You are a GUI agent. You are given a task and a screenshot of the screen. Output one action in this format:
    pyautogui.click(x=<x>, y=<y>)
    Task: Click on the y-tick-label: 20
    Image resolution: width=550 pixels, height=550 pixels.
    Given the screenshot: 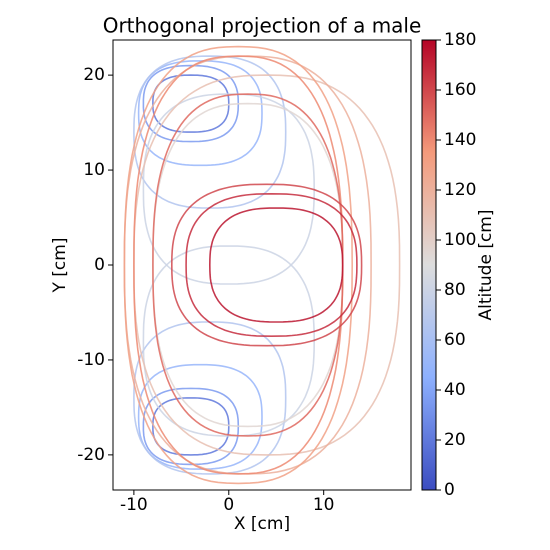 What is the action you would take?
    pyautogui.click(x=94, y=75)
    